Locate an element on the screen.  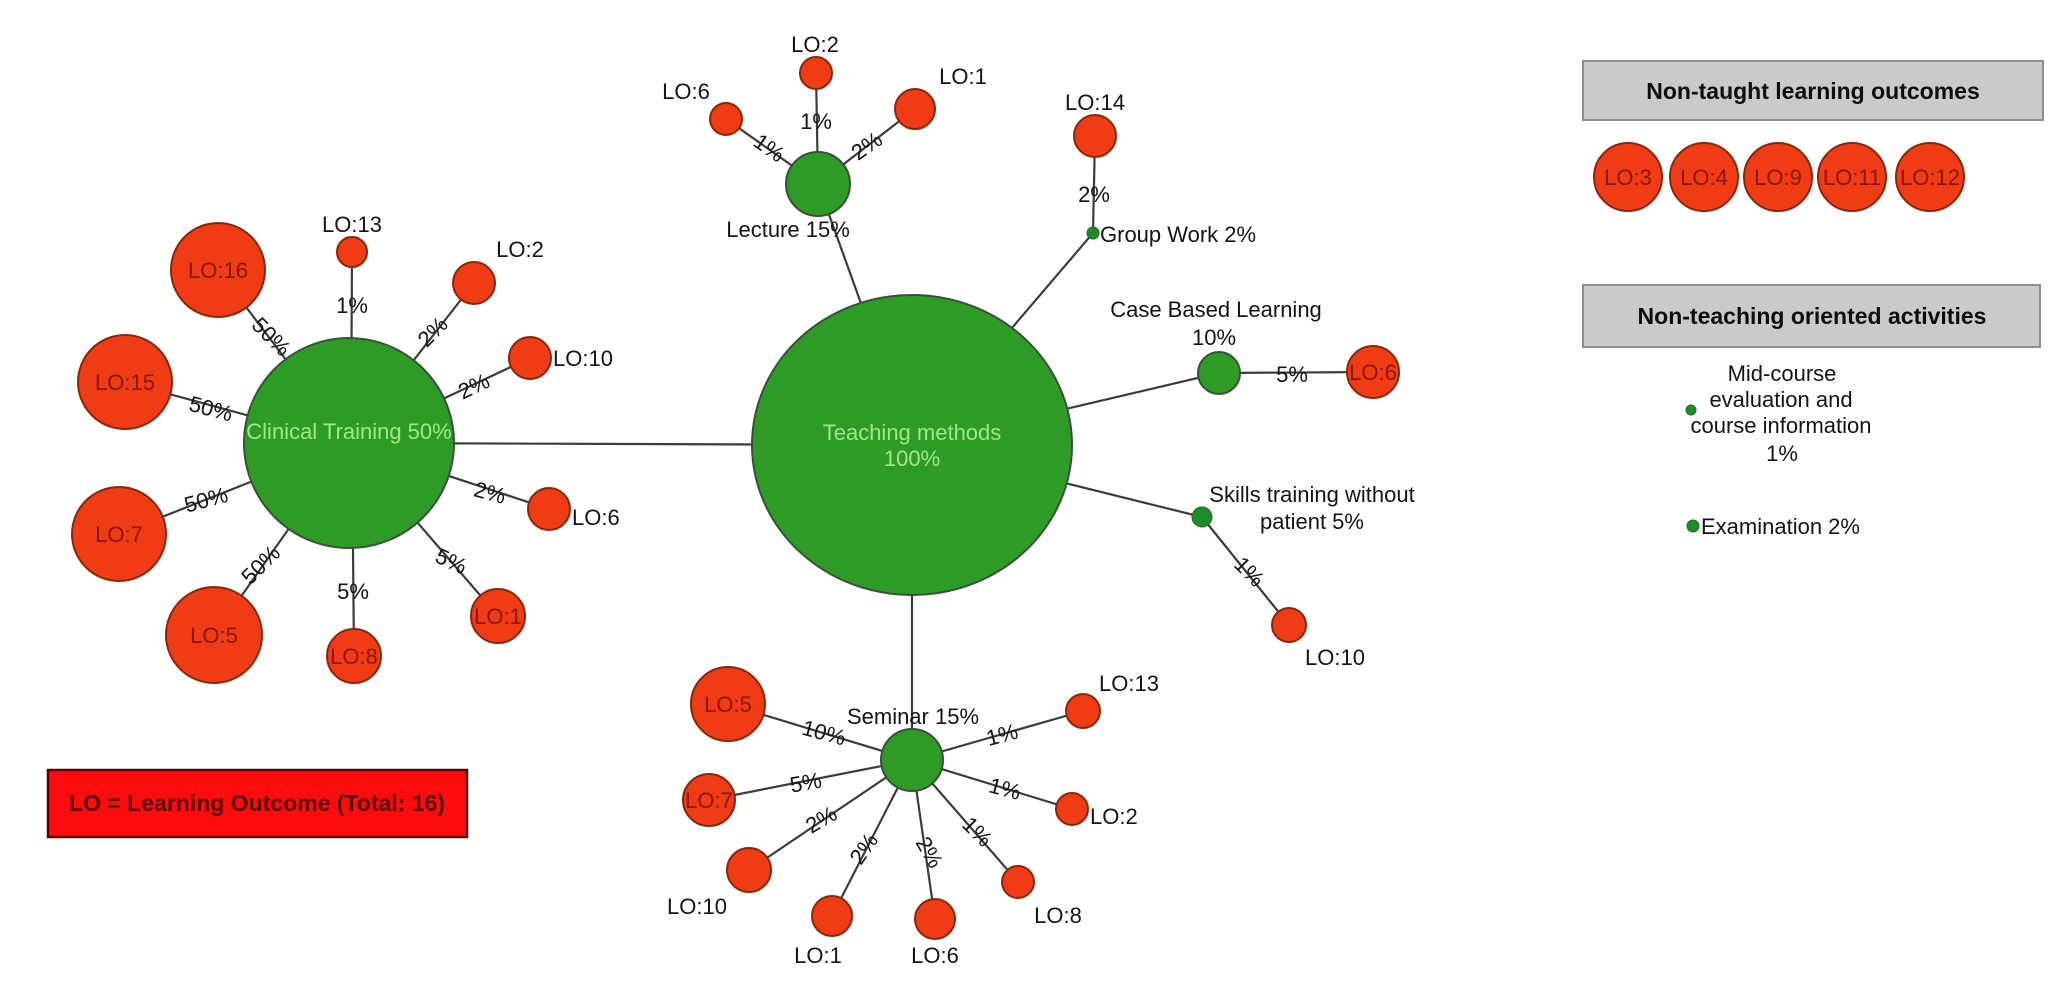
pct-clinical-lo15: 50% is located at coordinates (210, 409).